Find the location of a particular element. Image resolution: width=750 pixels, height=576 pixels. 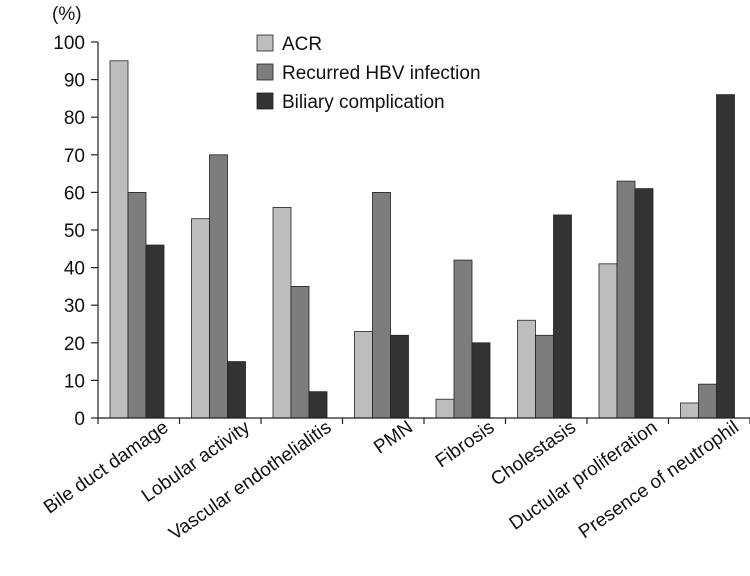

y-tick-label: 40 is located at coordinates (74, 269).